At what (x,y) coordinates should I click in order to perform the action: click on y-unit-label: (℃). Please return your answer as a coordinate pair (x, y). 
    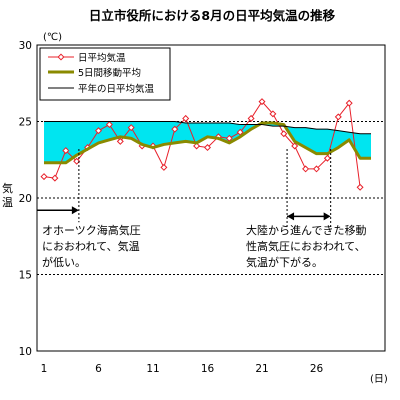
    Looking at the image, I should click on (52, 37).